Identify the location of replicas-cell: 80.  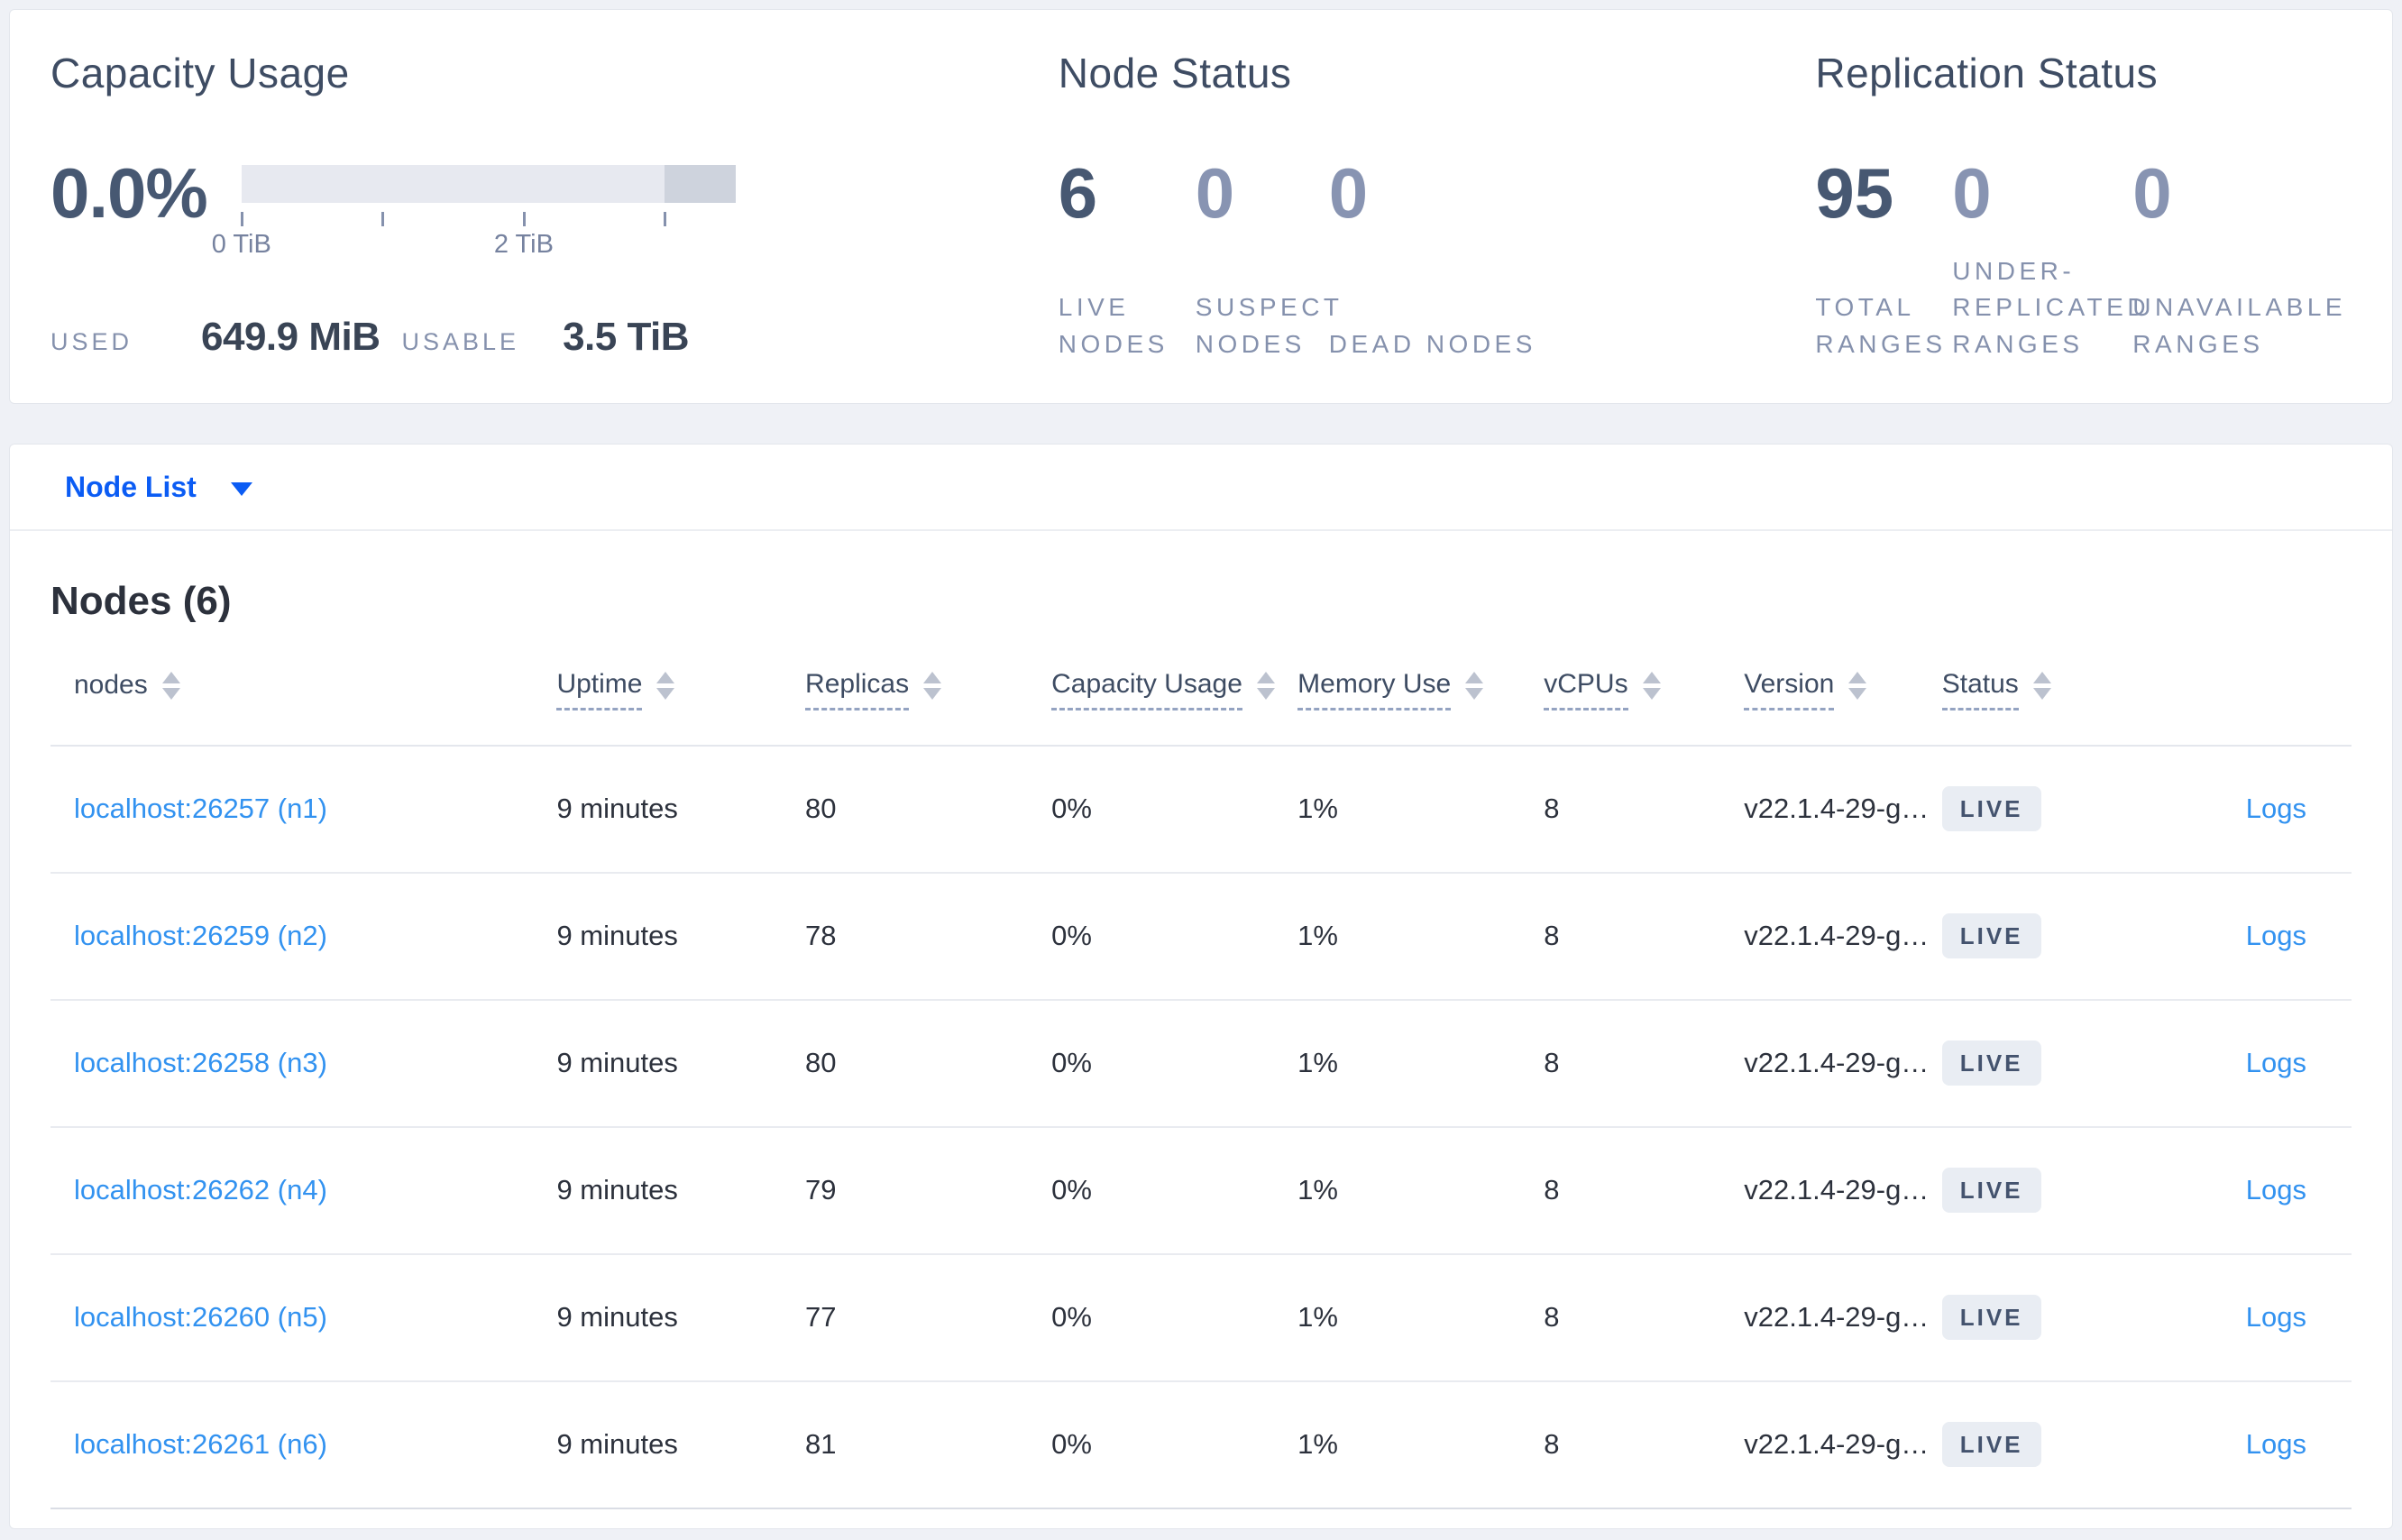
(928, 809).